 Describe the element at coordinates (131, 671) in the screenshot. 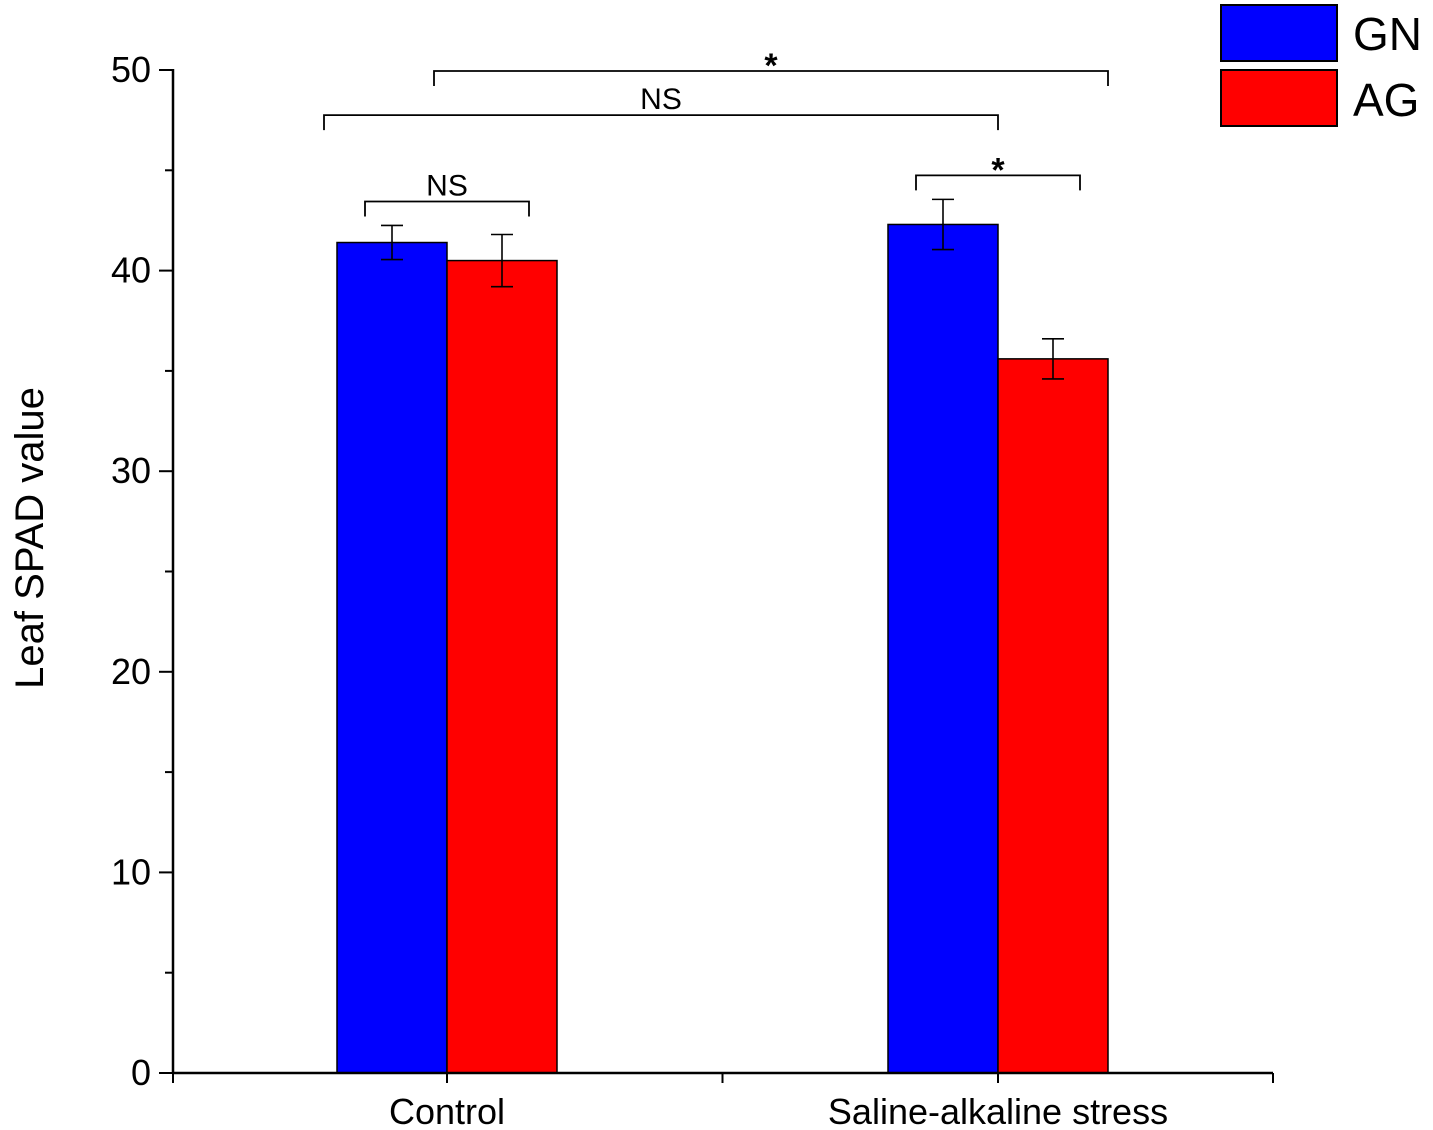

I see `y-tick-label-20: 20` at that location.